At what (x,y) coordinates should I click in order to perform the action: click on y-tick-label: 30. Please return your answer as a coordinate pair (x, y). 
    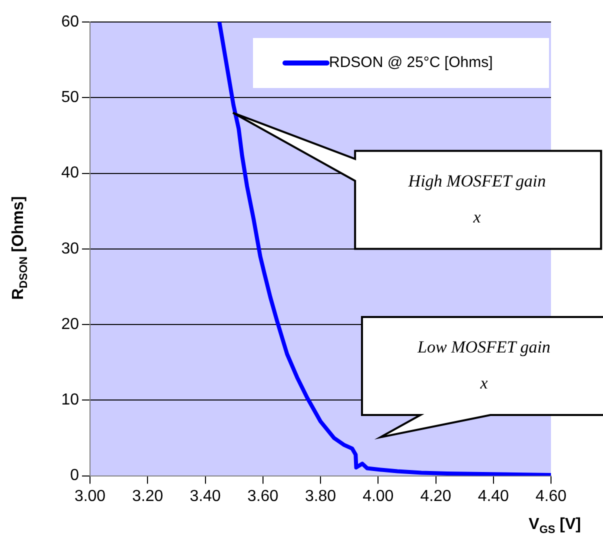
    Looking at the image, I should click on (70, 249).